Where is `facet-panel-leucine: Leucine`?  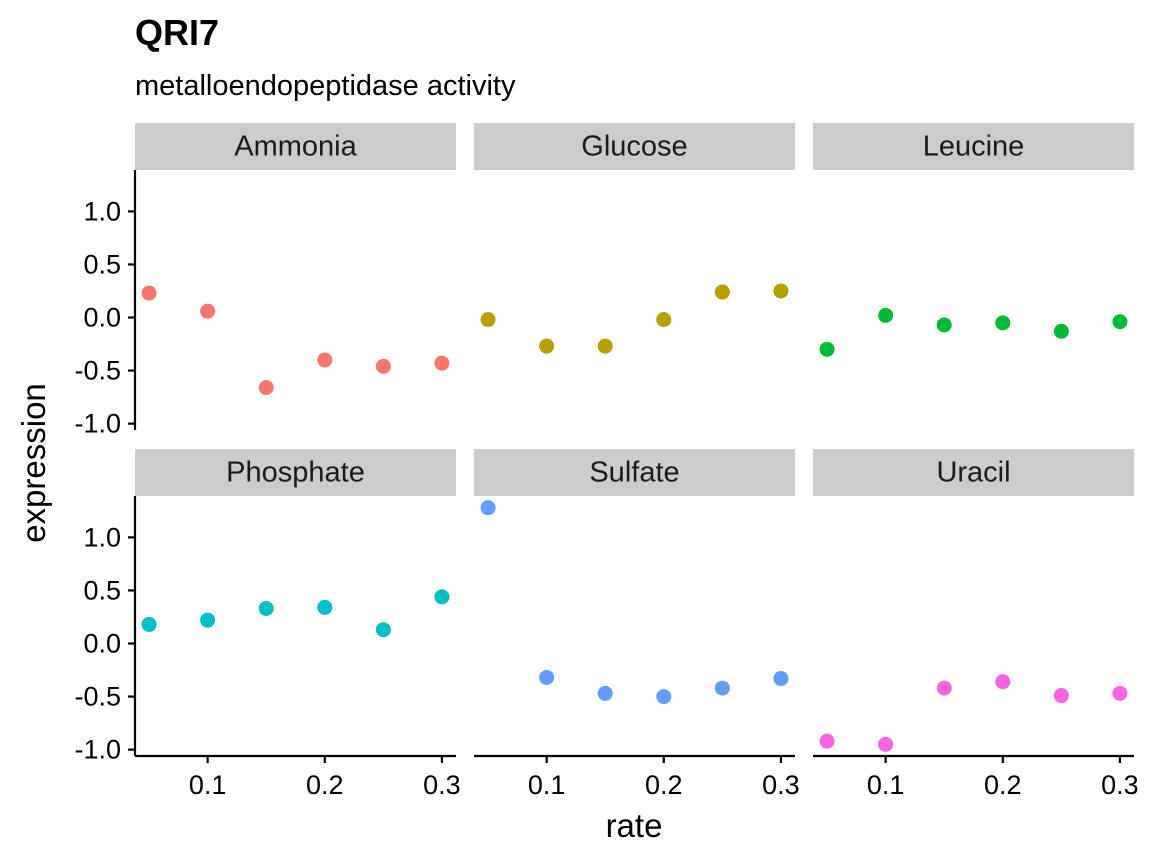 facet-panel-leucine: Leucine is located at coordinates (973, 240).